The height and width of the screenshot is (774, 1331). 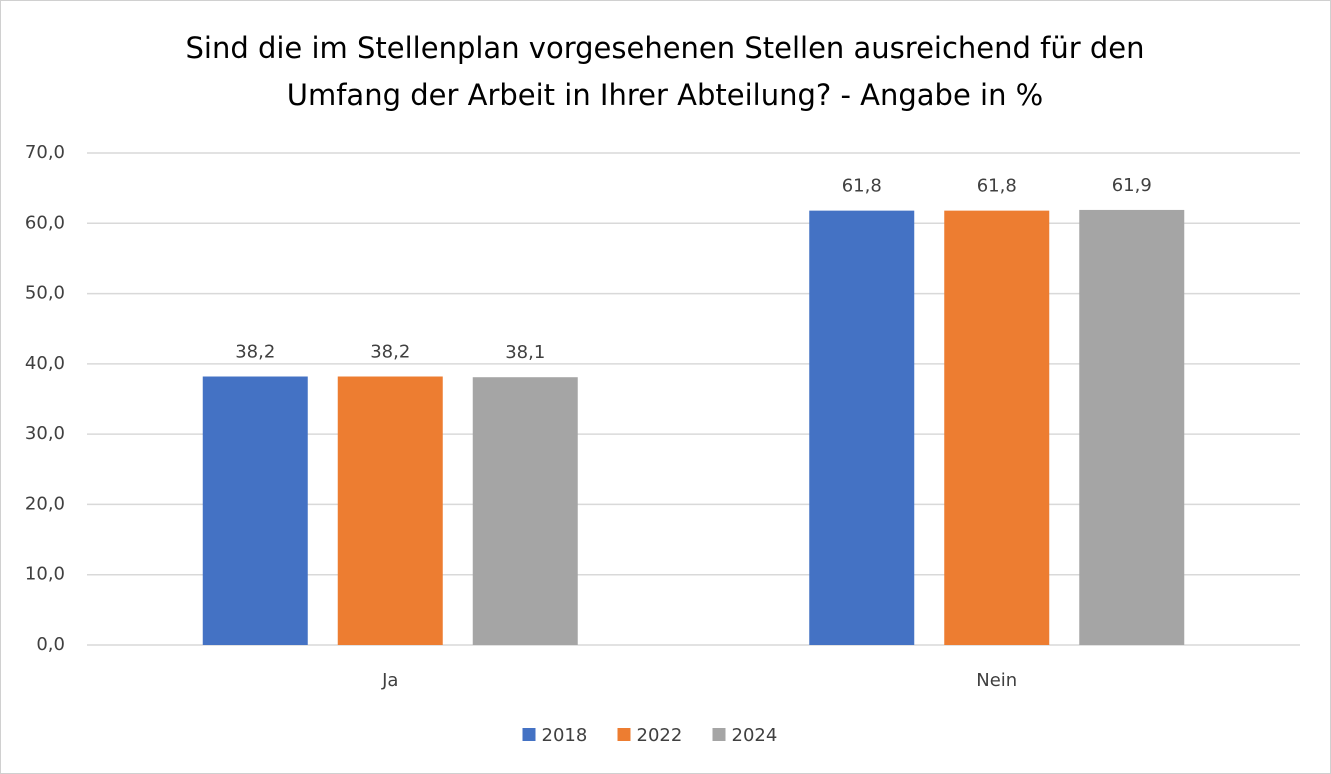 What do you see at coordinates (996, 680) in the screenshot?
I see `x-tick-label: Nein` at bounding box center [996, 680].